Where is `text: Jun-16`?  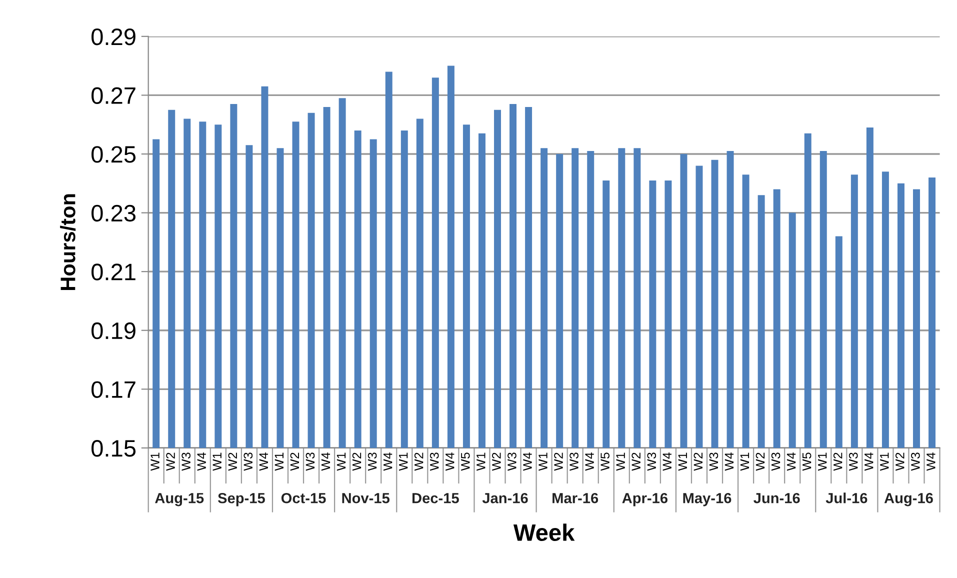 text: Jun-16 is located at coordinates (777, 498).